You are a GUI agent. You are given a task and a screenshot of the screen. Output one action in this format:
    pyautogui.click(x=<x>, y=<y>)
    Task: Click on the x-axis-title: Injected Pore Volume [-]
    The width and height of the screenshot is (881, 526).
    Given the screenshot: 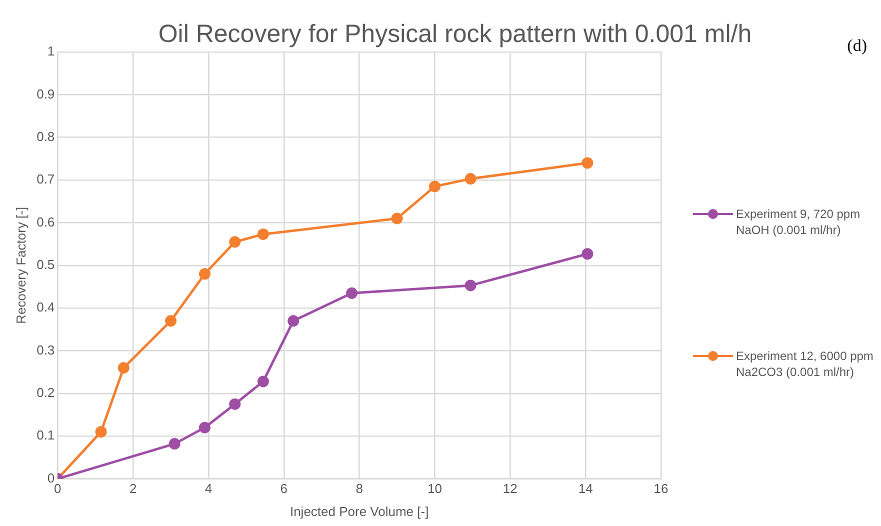 What is the action you would take?
    pyautogui.click(x=359, y=511)
    